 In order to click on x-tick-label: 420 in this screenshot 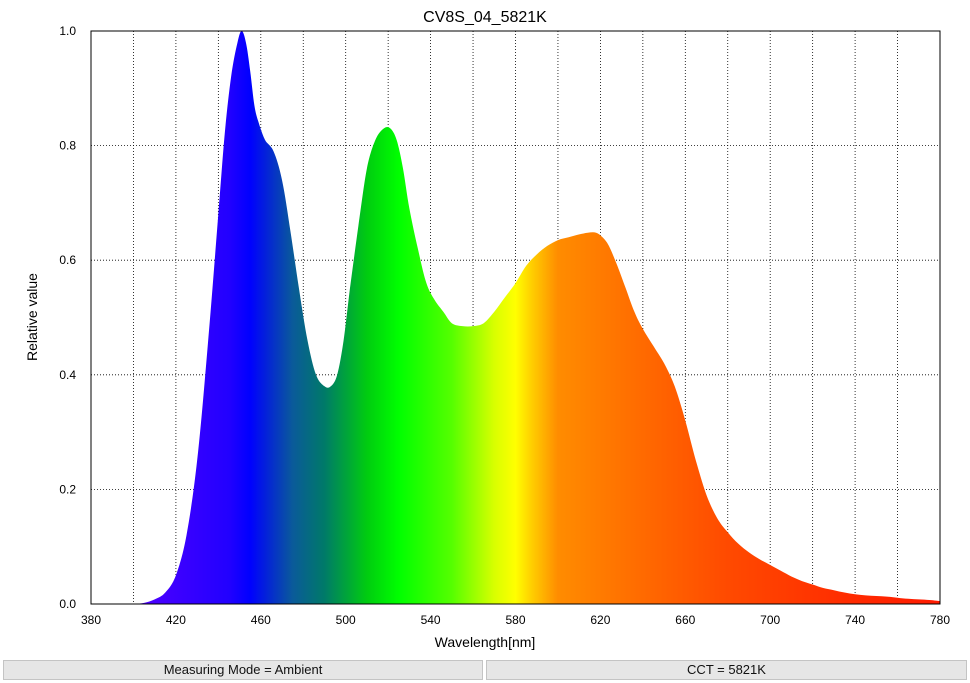, I will do `click(176, 620)`.